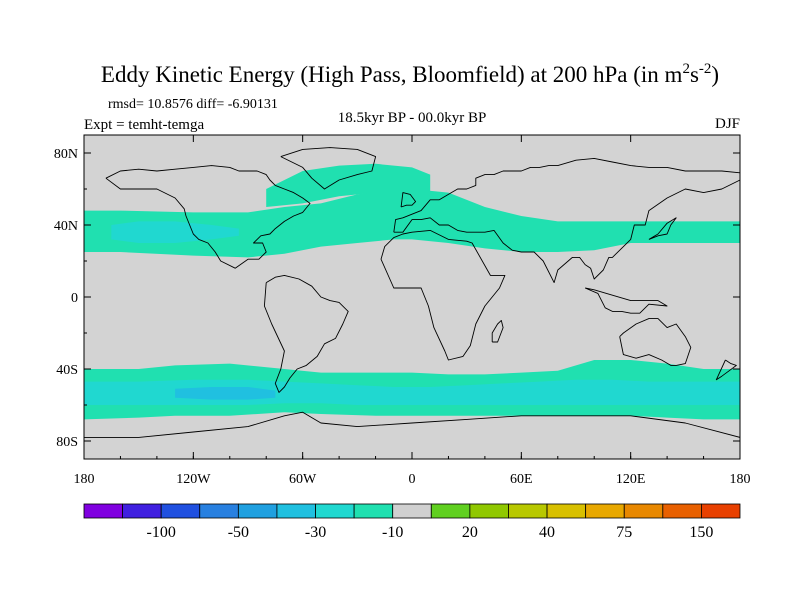  Describe the element at coordinates (631, 479) in the screenshot. I see `x-tick-label: 120E` at that location.